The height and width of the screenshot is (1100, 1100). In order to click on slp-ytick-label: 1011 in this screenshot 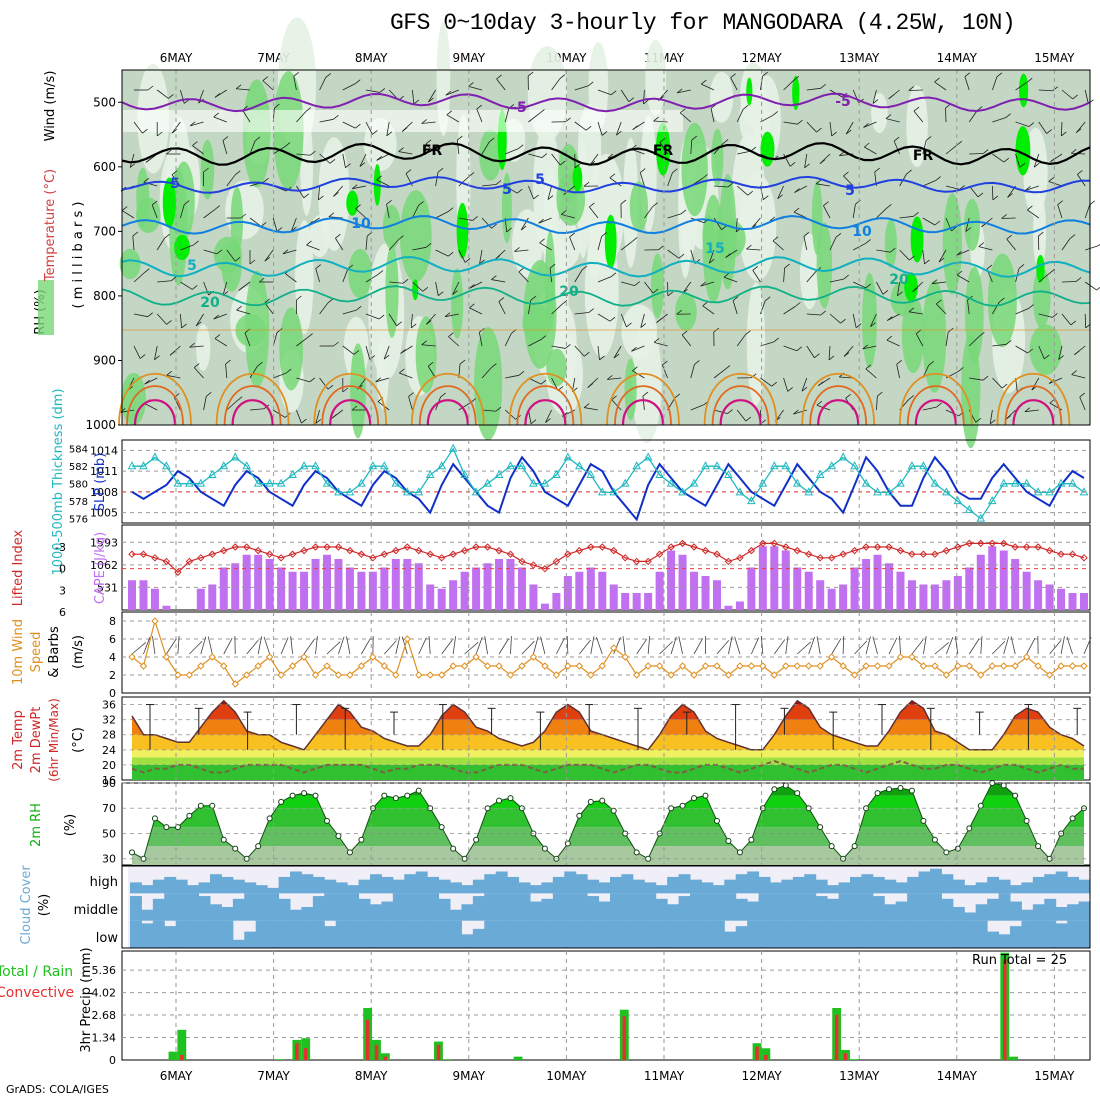, I will do `click(104, 471)`.